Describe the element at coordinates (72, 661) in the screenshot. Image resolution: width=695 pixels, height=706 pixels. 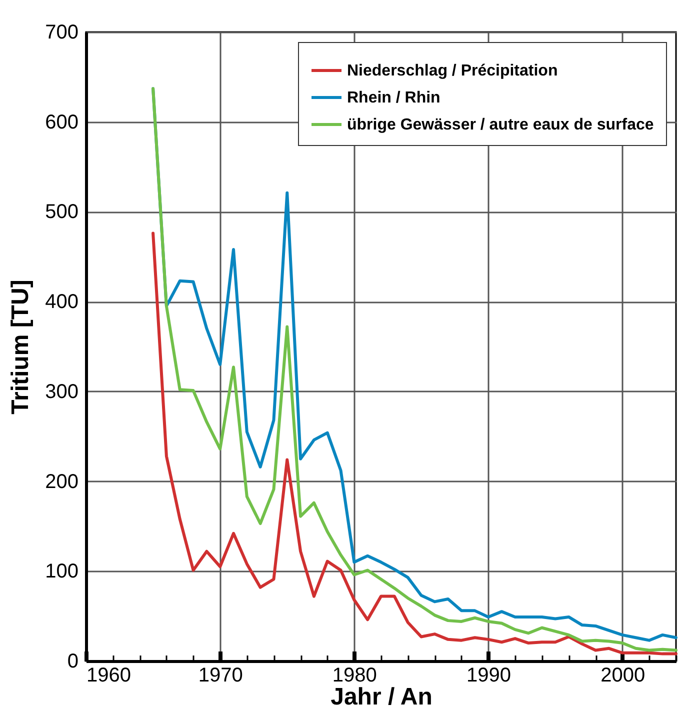
I see `y-tick-label: 0` at that location.